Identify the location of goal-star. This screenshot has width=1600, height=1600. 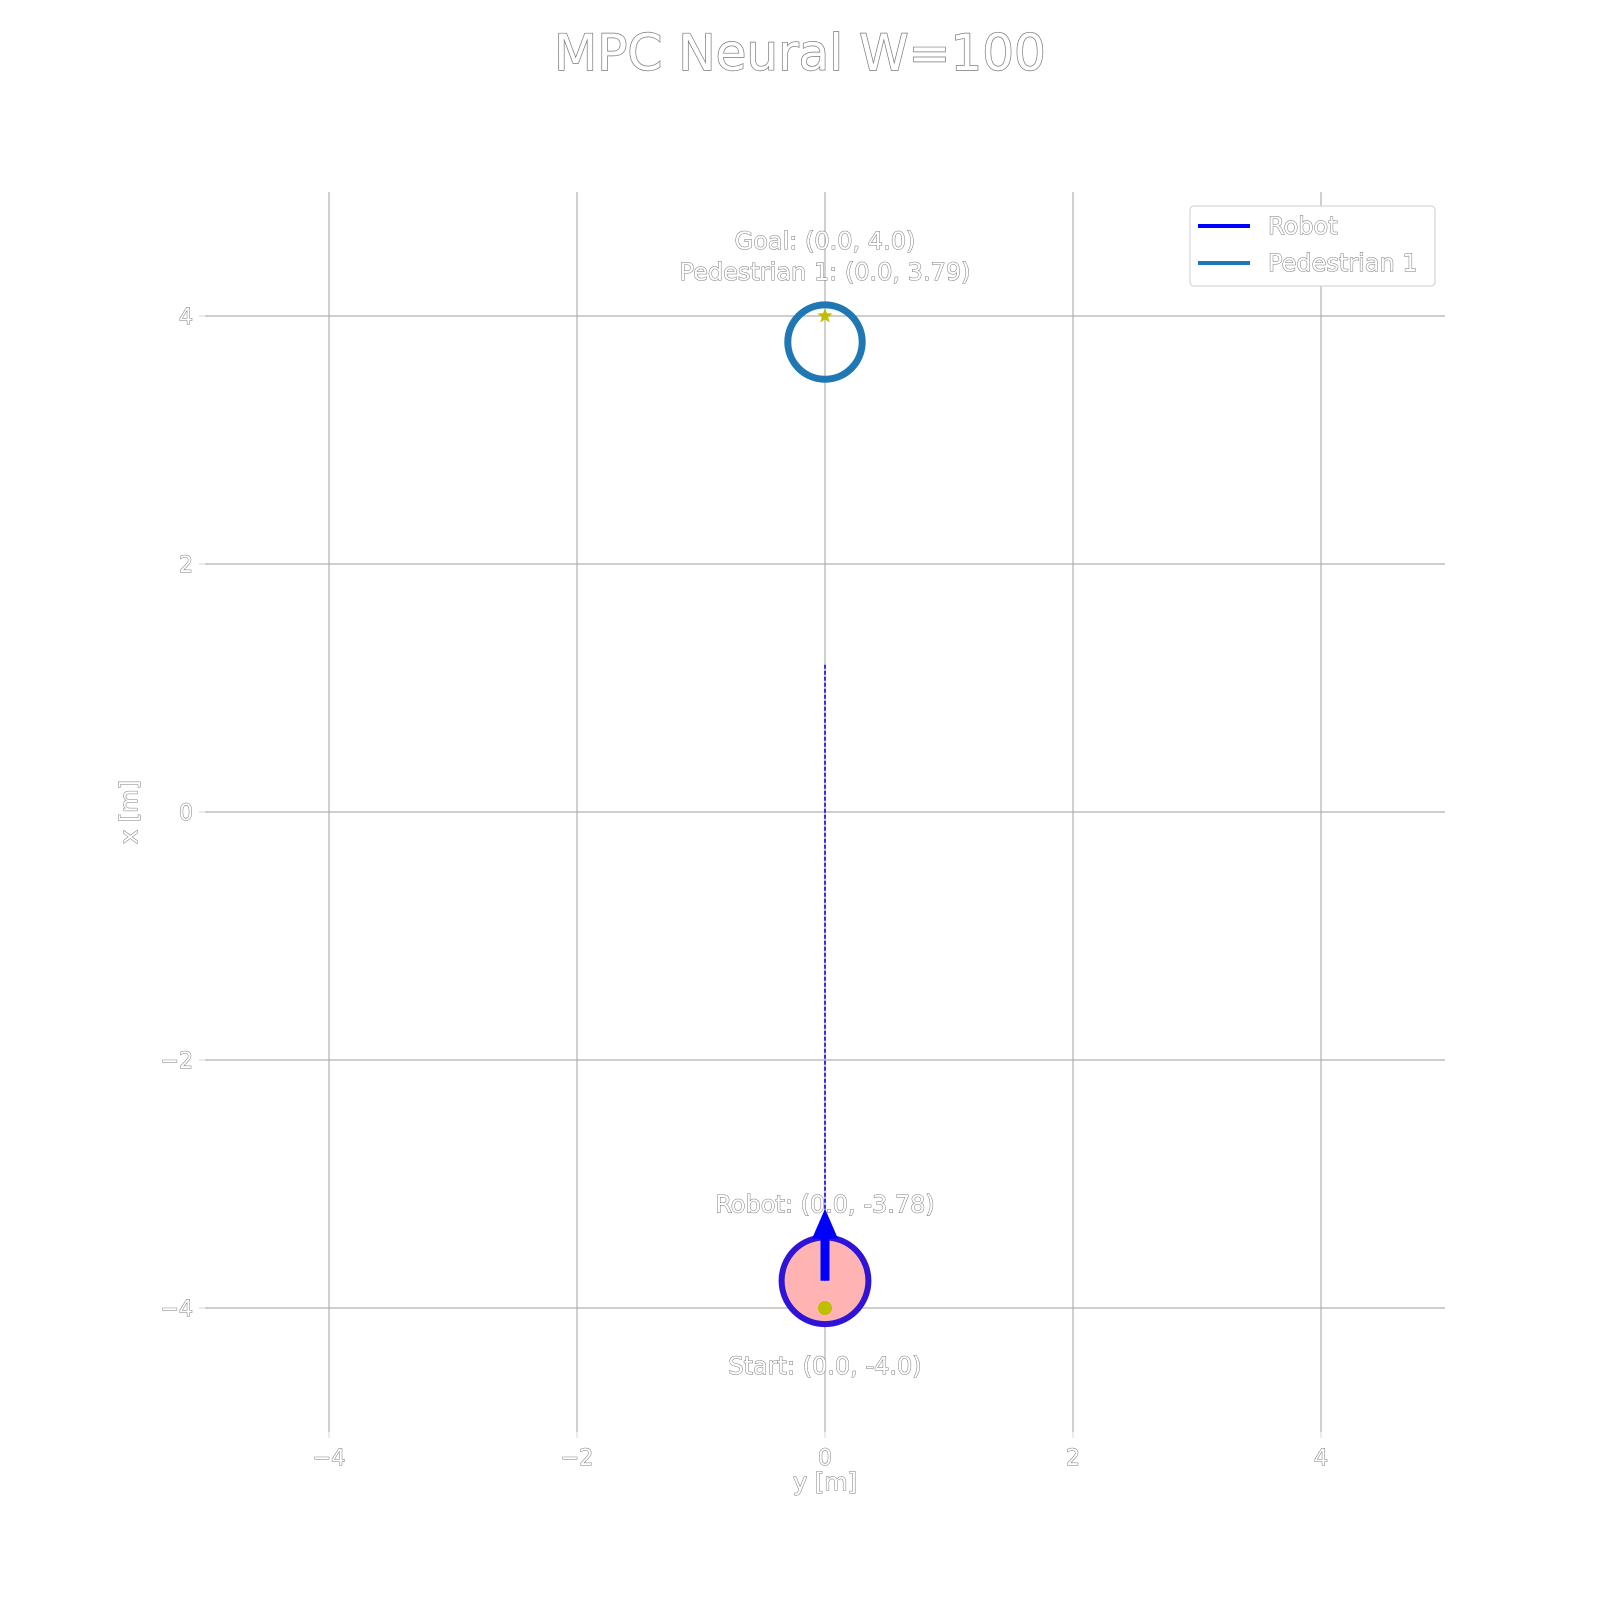
(825, 315).